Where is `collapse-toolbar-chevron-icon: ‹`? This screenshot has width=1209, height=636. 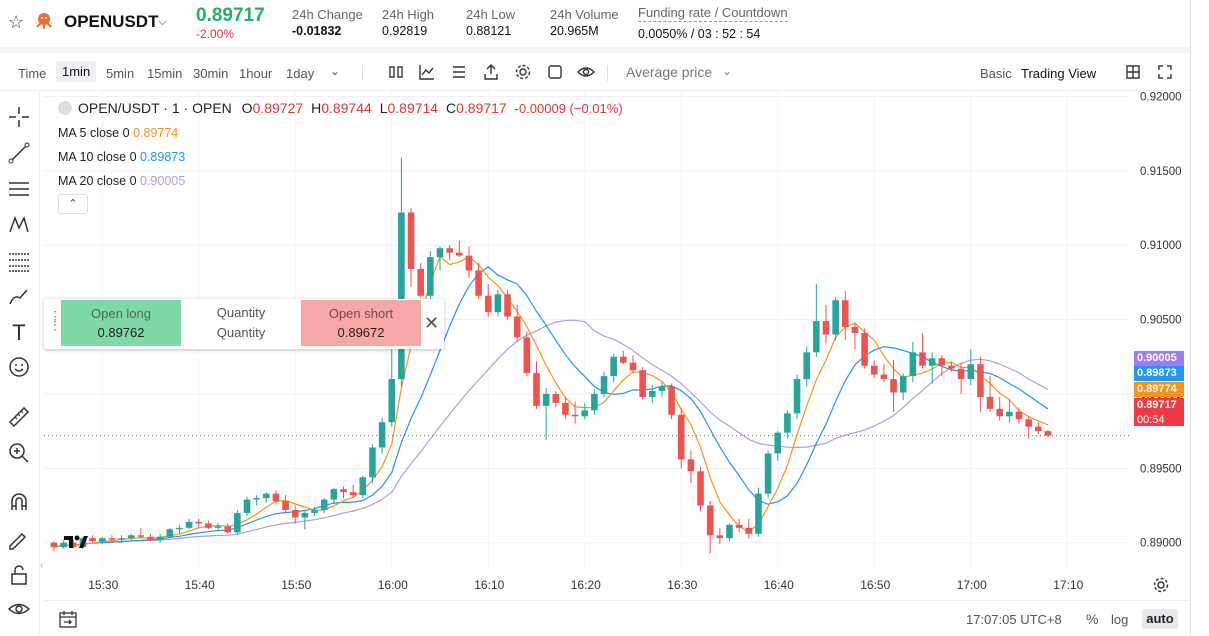 collapse-toolbar-chevron-icon: ‹ is located at coordinates (42, 565).